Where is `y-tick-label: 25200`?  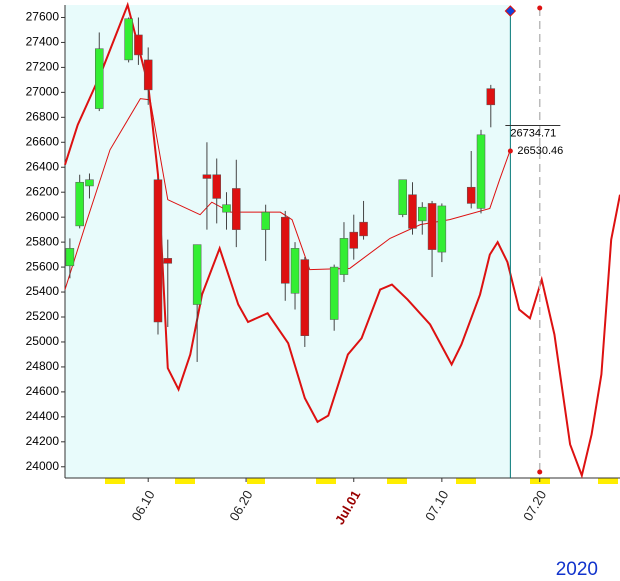 y-tick-label: 25200 is located at coordinates (43, 316).